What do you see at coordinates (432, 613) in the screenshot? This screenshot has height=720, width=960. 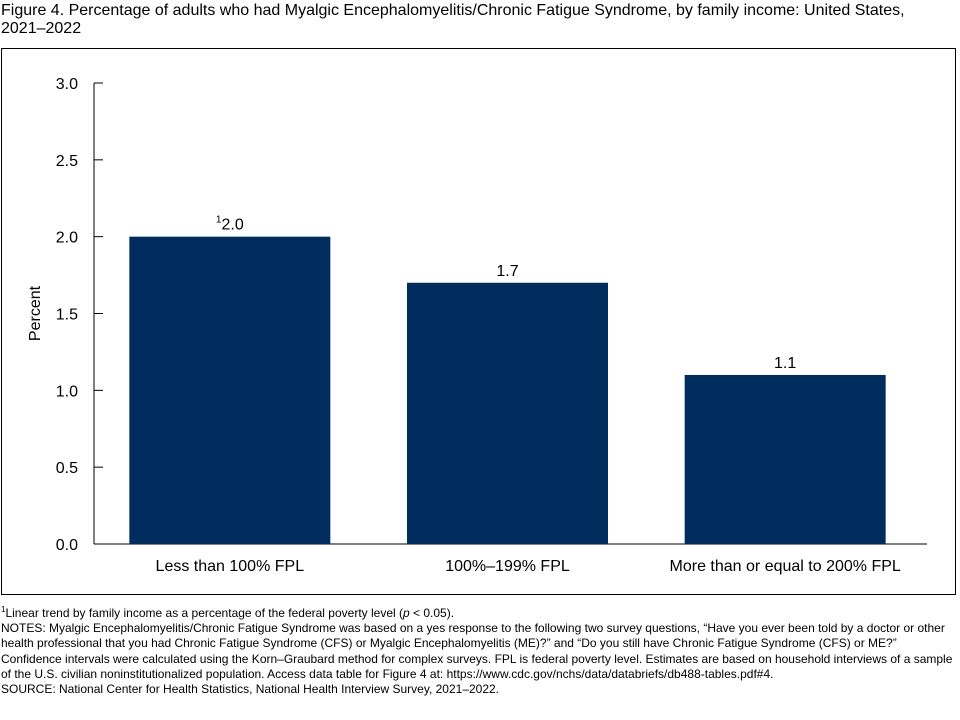 I see `footnote-text-after: < 0.05).` at bounding box center [432, 613].